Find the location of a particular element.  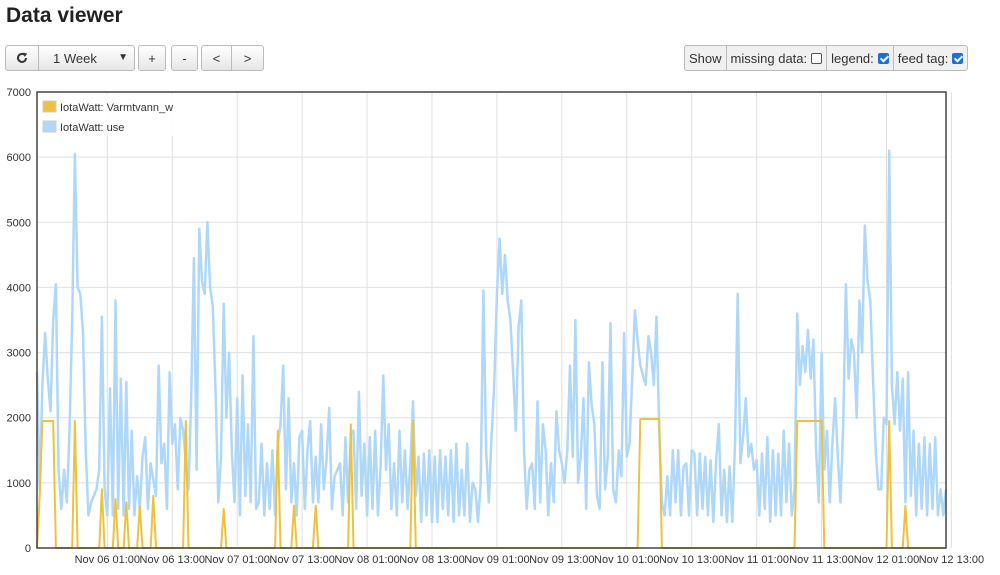

x-tick-label: Nov 11 13:00 is located at coordinates (821, 560).